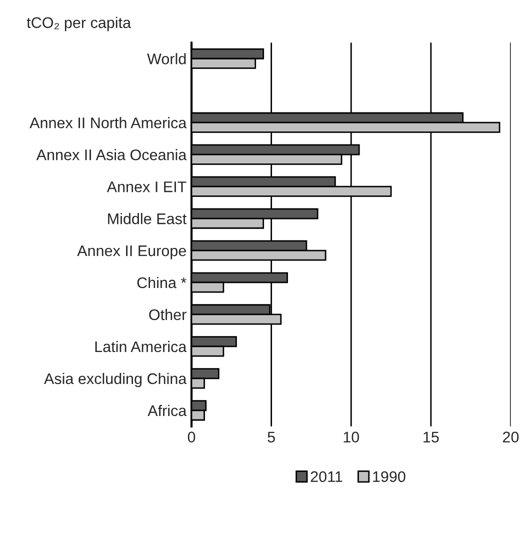 Image resolution: width=532 pixels, height=533 pixels. What do you see at coordinates (352, 437) in the screenshot?
I see `x-tick-label: 10` at bounding box center [352, 437].